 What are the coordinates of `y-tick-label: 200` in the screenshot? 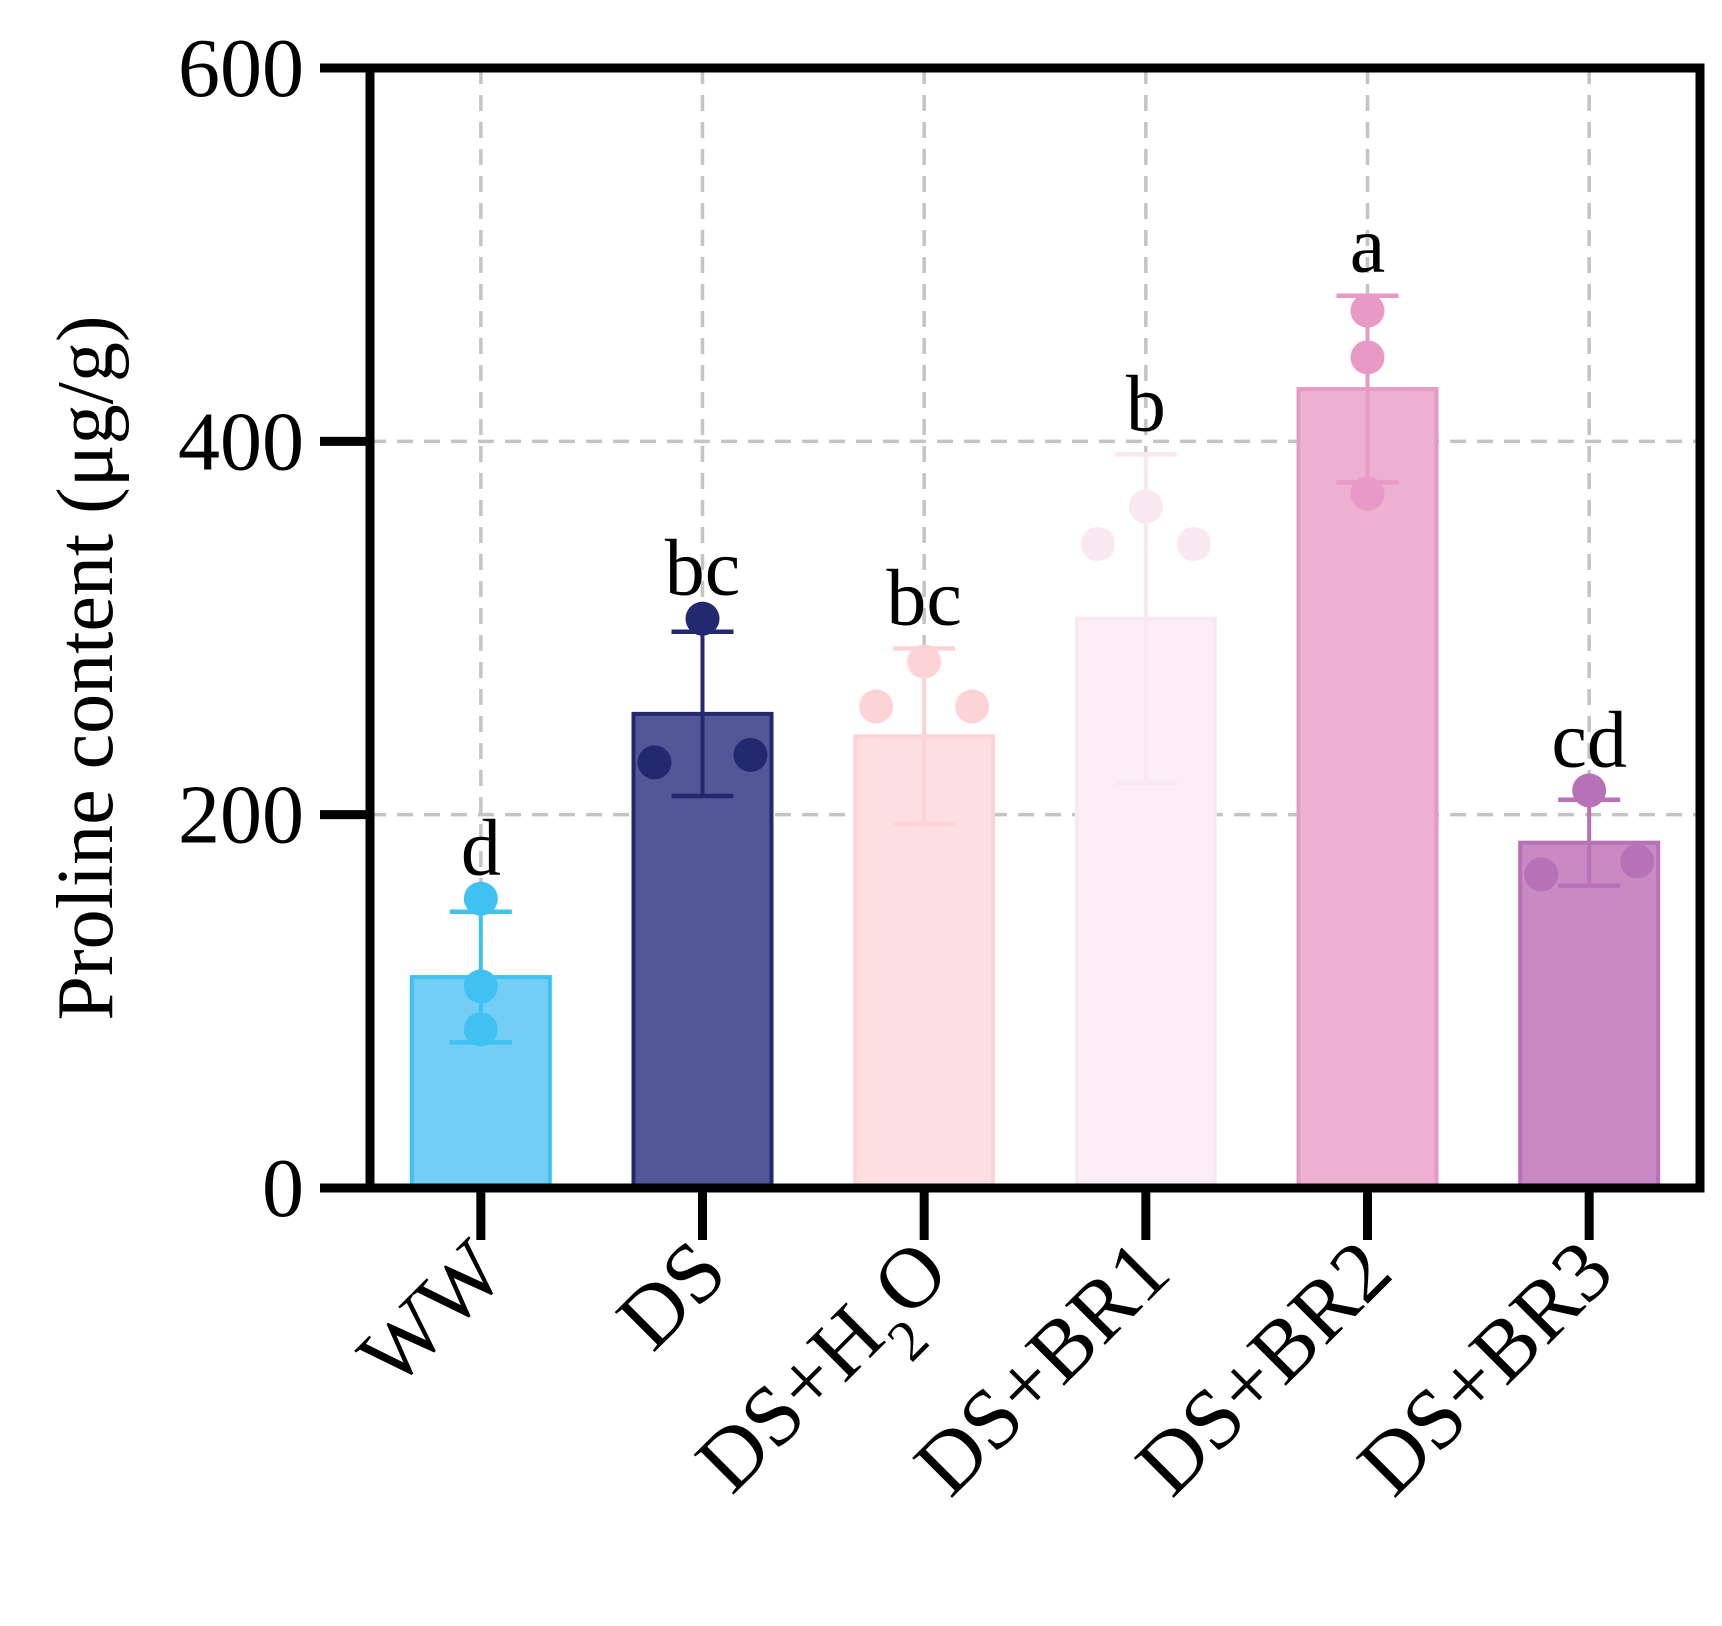 It's located at (241, 815).